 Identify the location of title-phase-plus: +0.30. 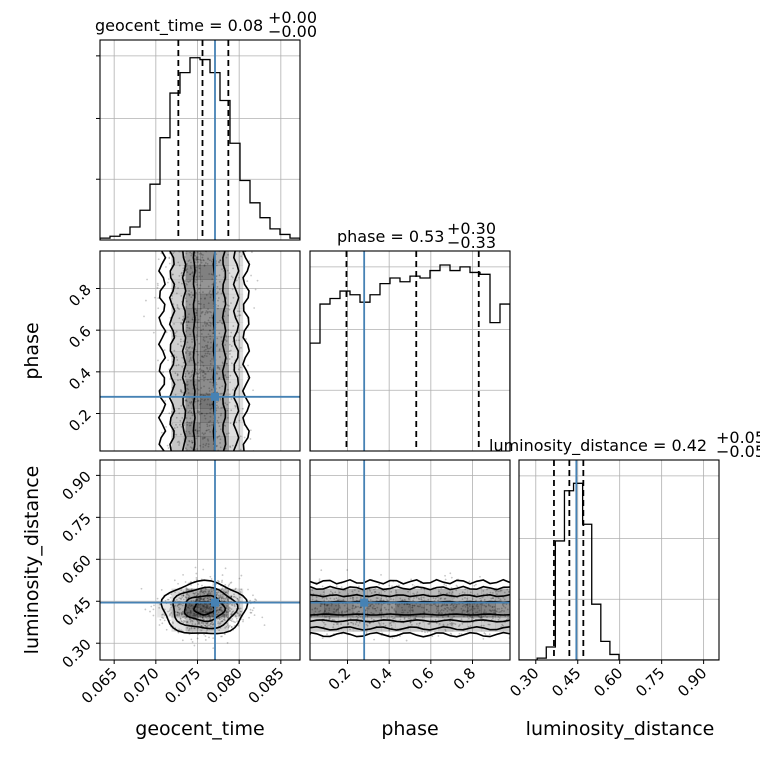
(471, 228).